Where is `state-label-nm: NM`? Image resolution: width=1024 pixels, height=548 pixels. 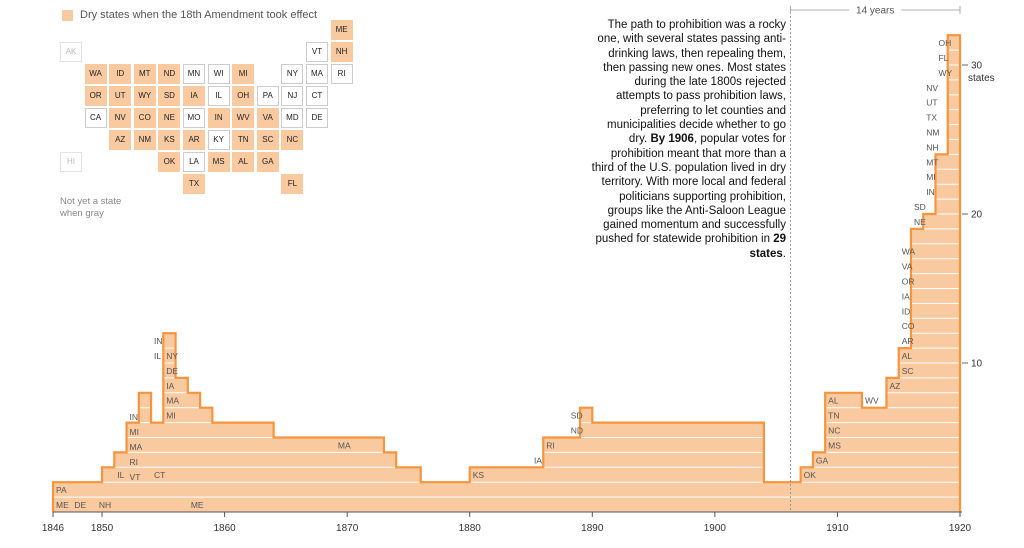 state-label-nm: NM is located at coordinates (932, 133).